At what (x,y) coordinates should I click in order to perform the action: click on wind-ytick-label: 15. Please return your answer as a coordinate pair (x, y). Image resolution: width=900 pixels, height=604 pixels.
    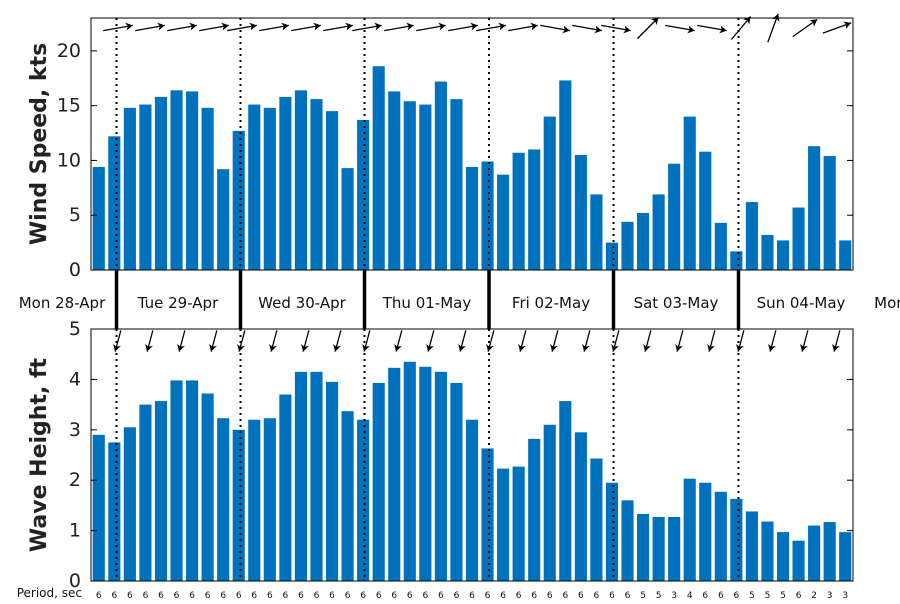
    Looking at the image, I should click on (69, 106).